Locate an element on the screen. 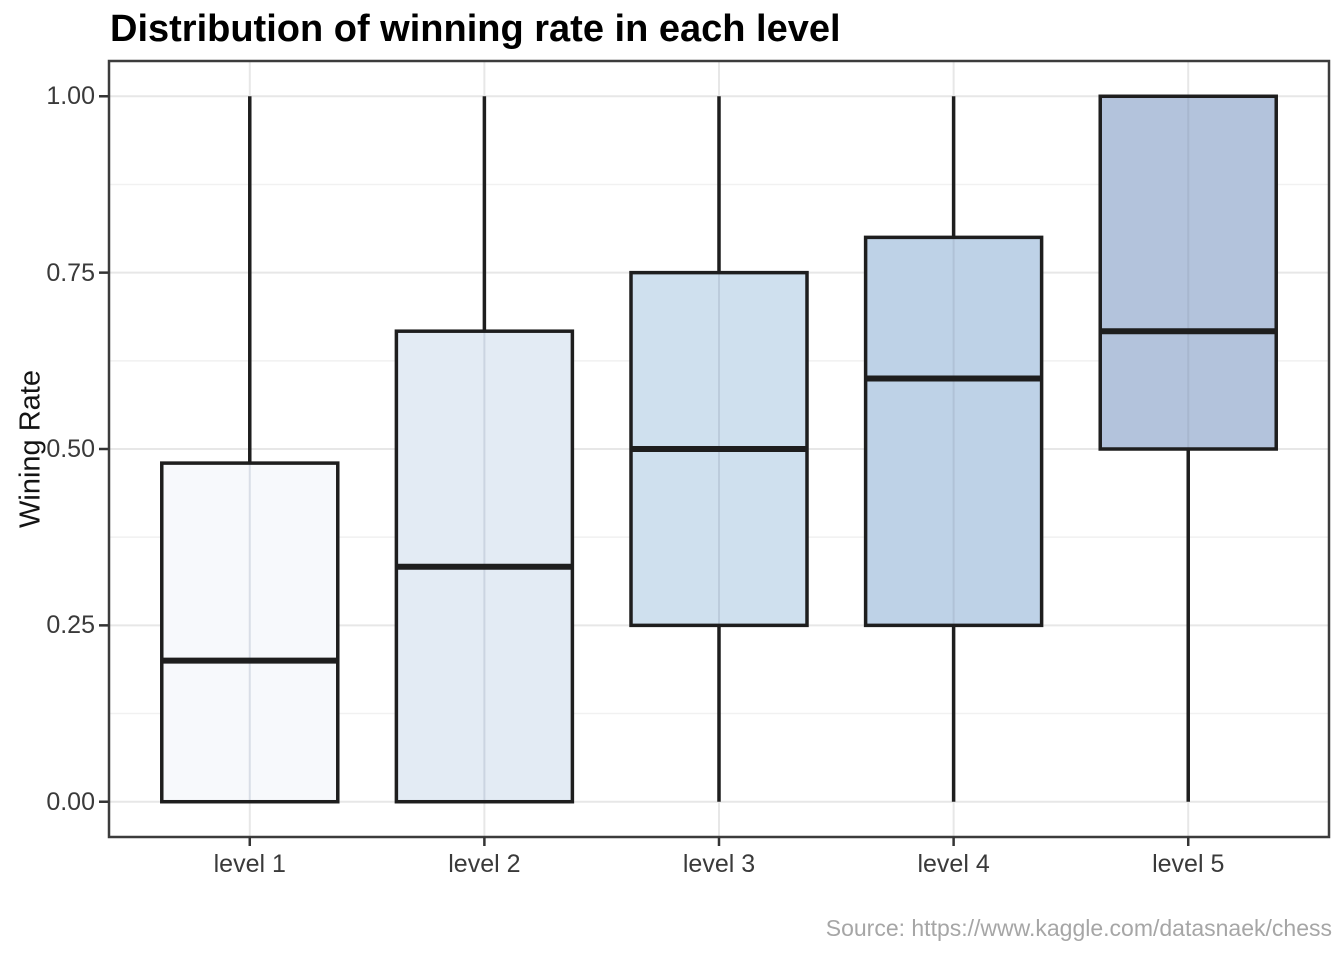 This screenshot has width=1344, height=960. x-tick-label-level-5: level 5 is located at coordinates (1188, 864).